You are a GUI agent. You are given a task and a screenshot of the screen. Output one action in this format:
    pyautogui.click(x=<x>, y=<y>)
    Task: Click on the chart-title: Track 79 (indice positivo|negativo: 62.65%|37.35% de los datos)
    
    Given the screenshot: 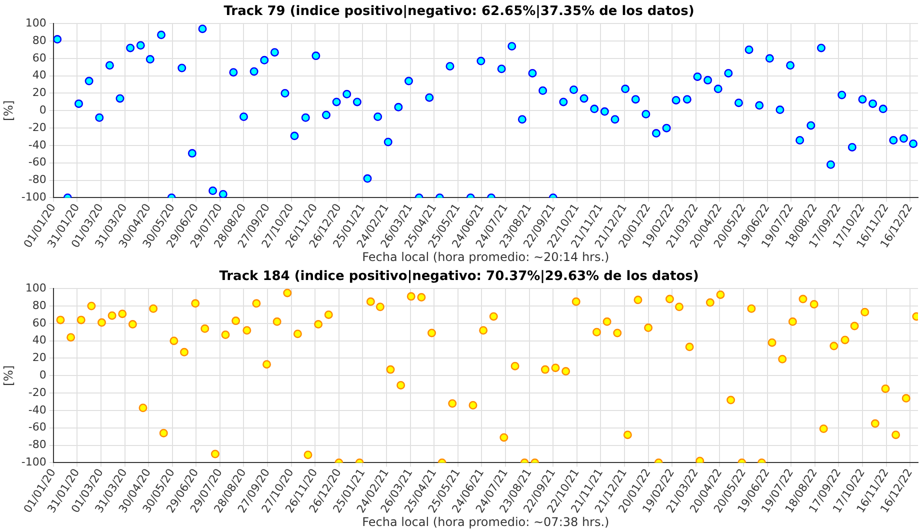 What is the action you would take?
    pyautogui.click(x=459, y=12)
    